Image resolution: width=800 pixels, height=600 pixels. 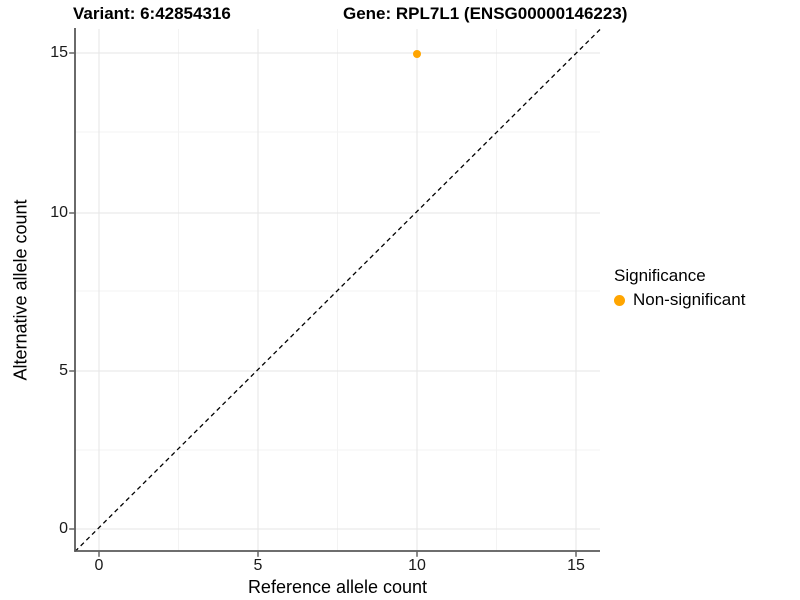 What do you see at coordinates (152, 13) in the screenshot?
I see `plot-title-variant: Variant: 6:42854316` at bounding box center [152, 13].